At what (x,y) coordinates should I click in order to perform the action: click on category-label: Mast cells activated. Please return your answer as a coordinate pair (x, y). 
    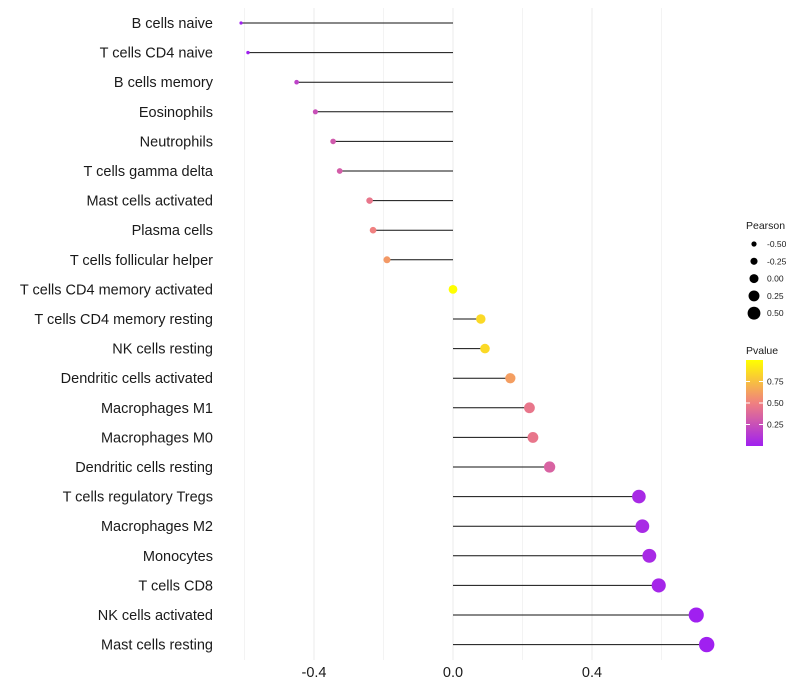
    Looking at the image, I should click on (149, 202).